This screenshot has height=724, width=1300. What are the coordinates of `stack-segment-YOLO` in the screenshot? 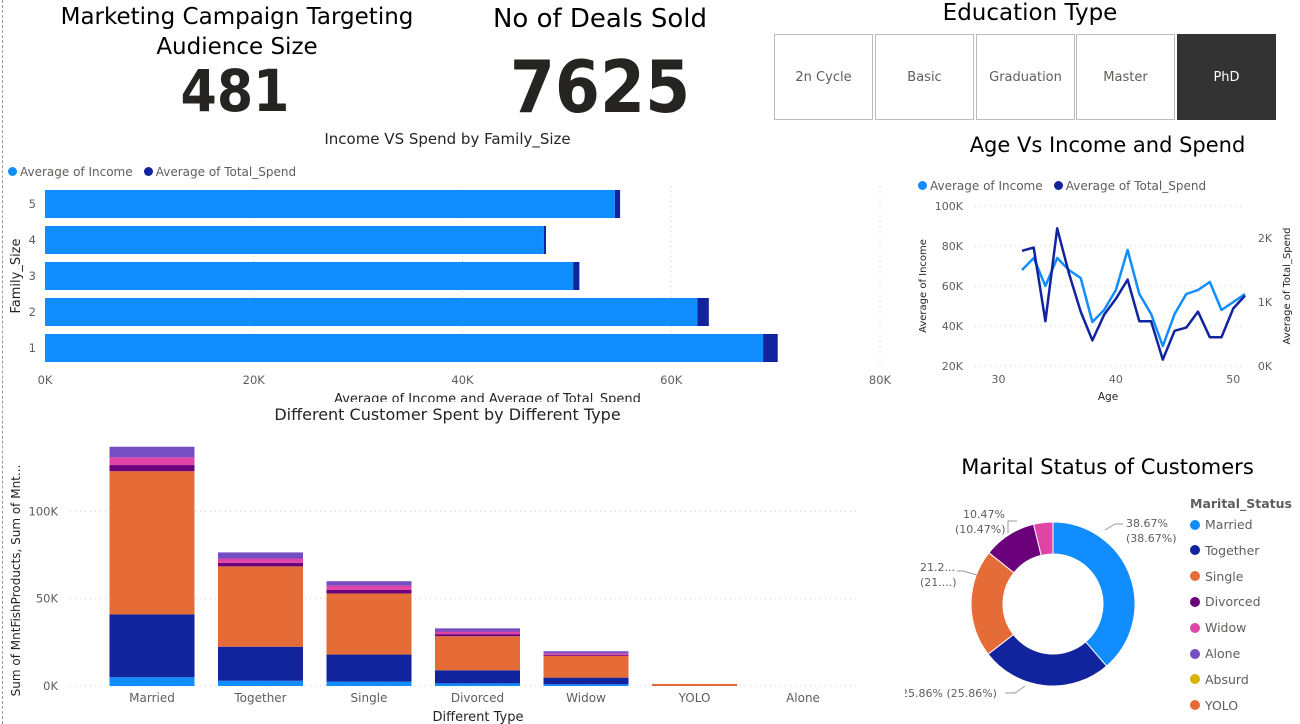 It's located at (694, 685).